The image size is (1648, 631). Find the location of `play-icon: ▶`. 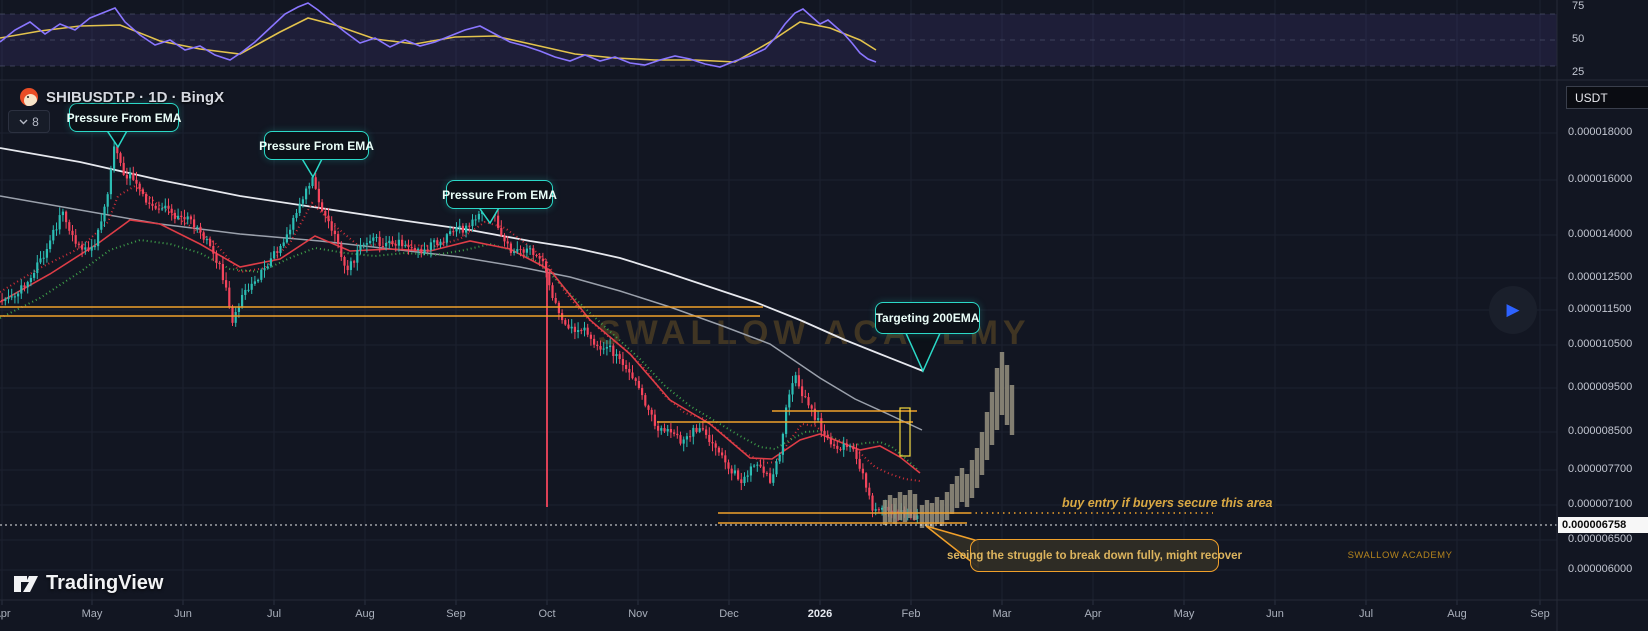

play-icon: ▶ is located at coordinates (1513, 309).